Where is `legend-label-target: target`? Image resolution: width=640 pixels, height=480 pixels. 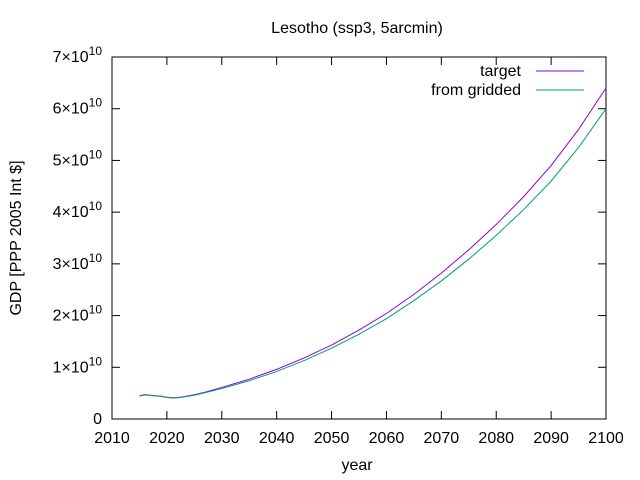
legend-label-target: target is located at coordinates (500, 71).